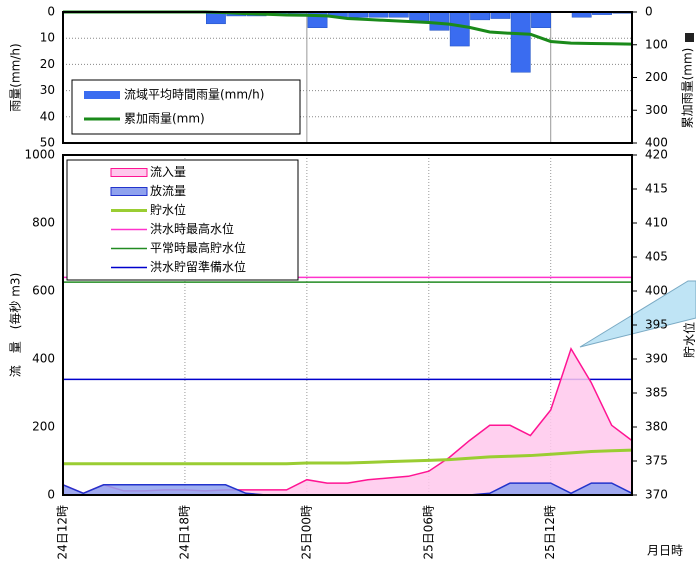 The width and height of the screenshot is (696, 572). What do you see at coordinates (184, 532) in the screenshot?
I see `x-tick-label: 24日18時` at bounding box center [184, 532].